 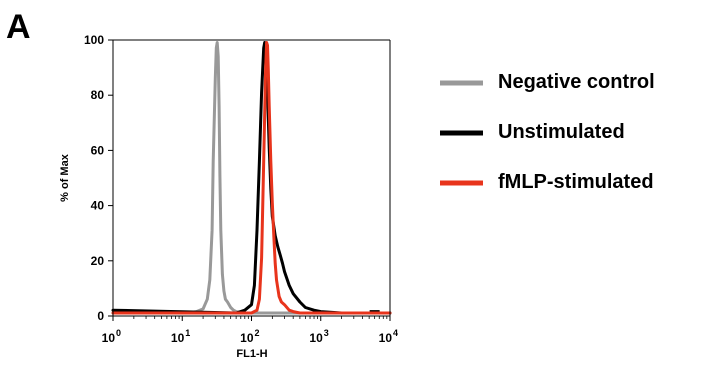 What do you see at coordinates (98, 206) in the screenshot?
I see `y-tick-label: 40` at bounding box center [98, 206].